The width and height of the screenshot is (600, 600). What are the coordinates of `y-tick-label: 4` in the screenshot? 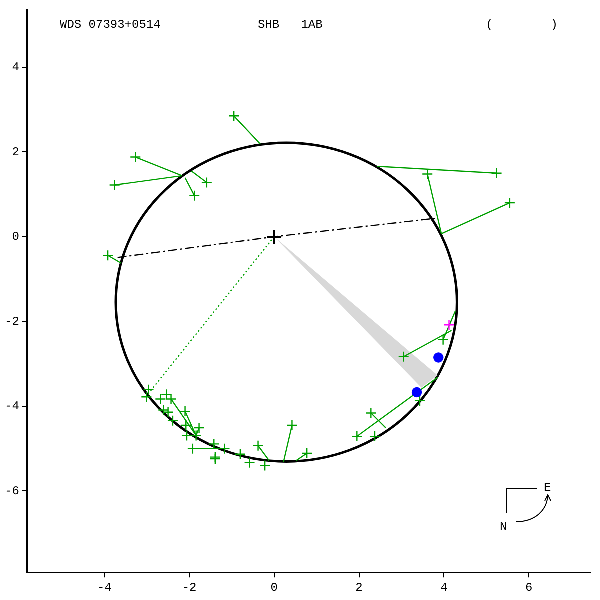 It's located at (16, 67).